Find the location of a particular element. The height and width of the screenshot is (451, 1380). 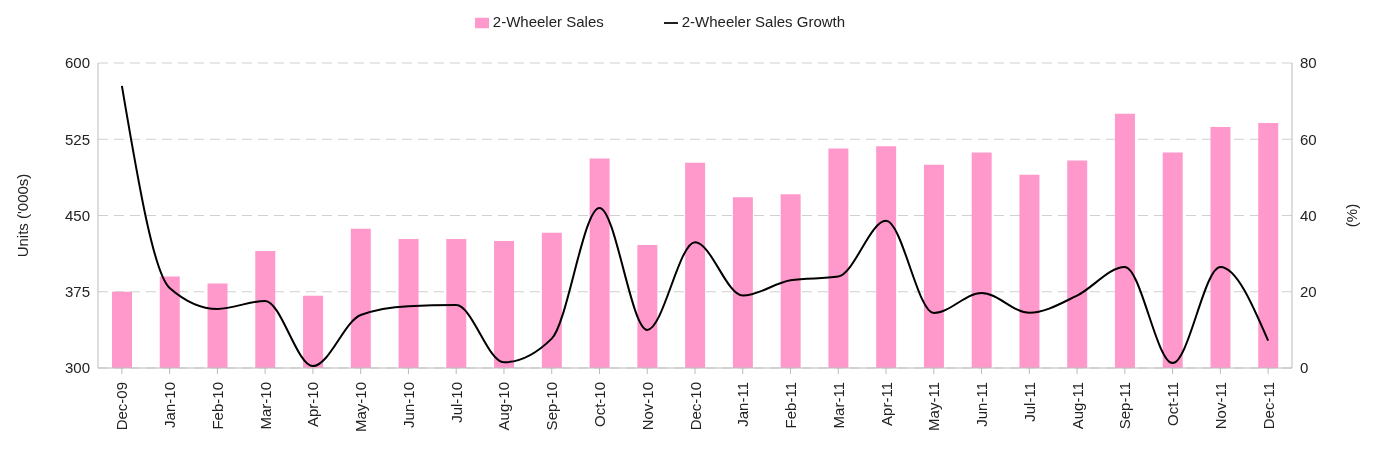

x-tick-label: Sep-11 is located at coordinates (1125, 406).